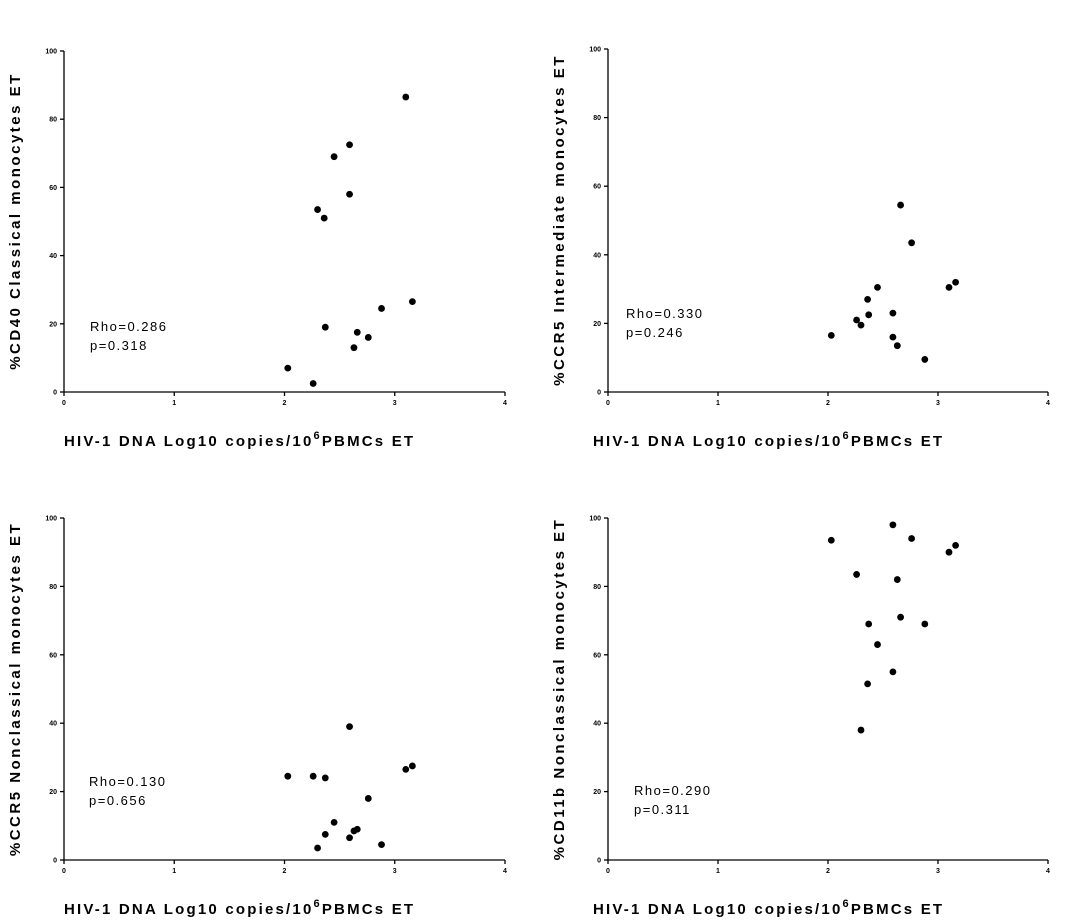 This screenshot has width=1067, height=920. What do you see at coordinates (15, 689) in the screenshot?
I see `y-axis-label: %CCR5 Nonclassical monocytes ET` at bounding box center [15, 689].